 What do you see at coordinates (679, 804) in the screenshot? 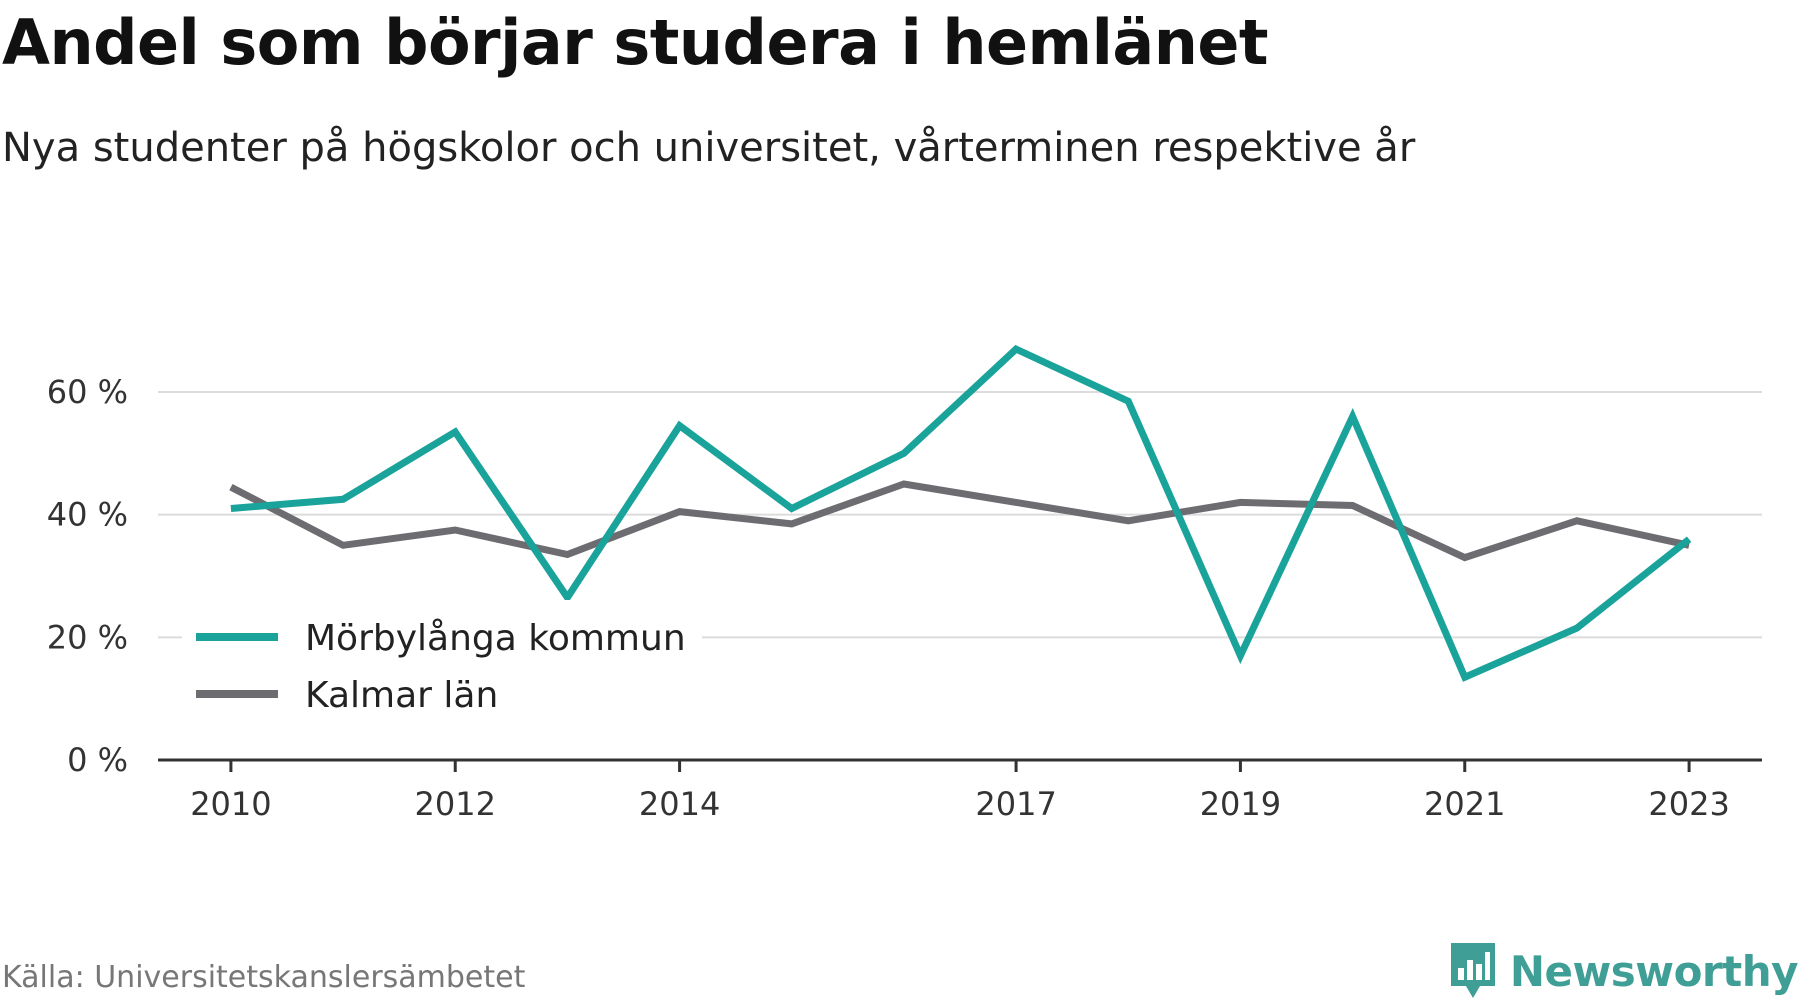
I see `x-tick-label: 2014` at bounding box center [679, 804].